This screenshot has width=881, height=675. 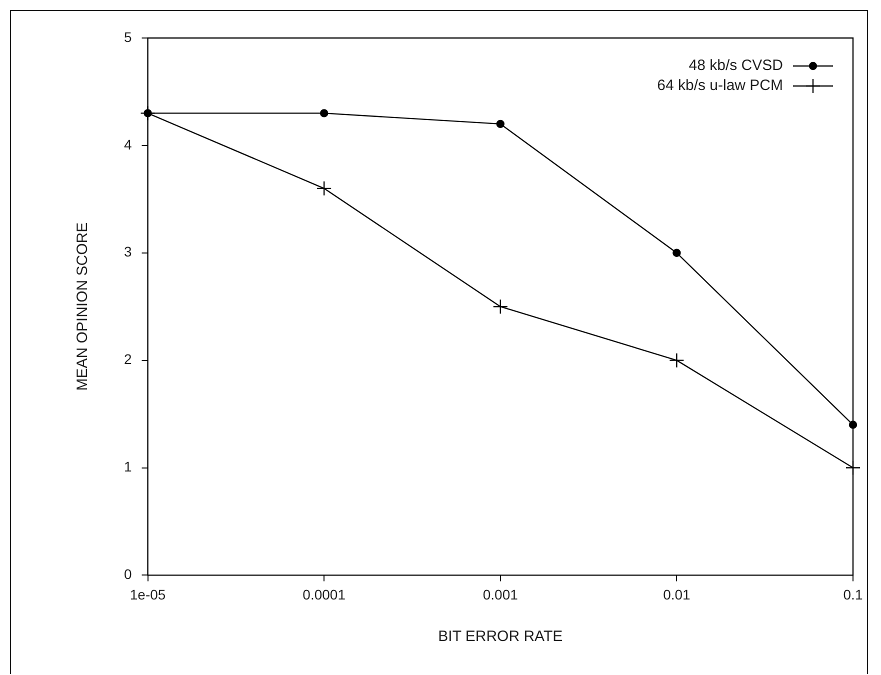 I want to click on y-tick-label: 5, so click(x=128, y=36).